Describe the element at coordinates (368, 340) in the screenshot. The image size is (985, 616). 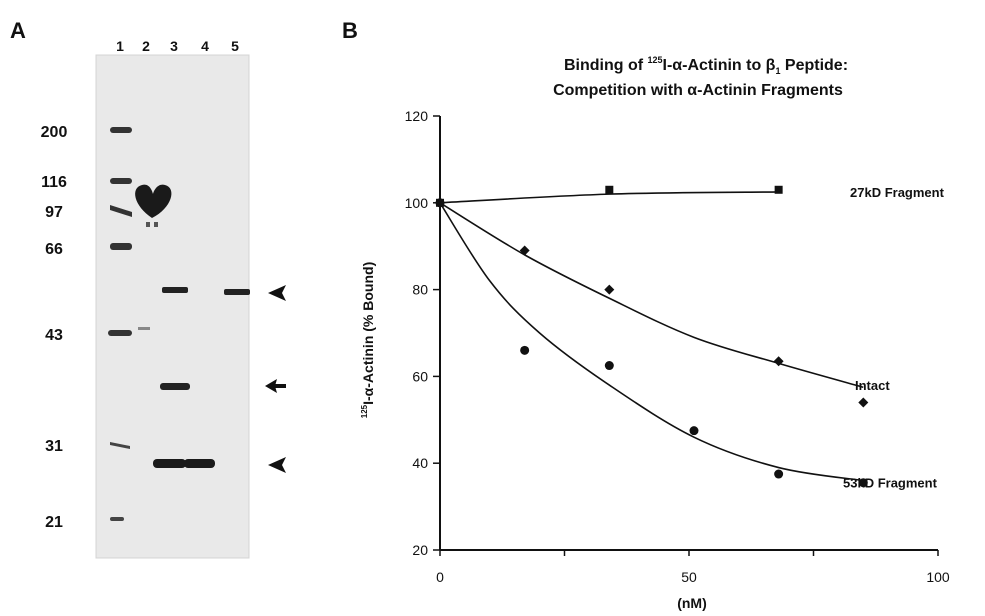
I see `y-axis-label: 125I-α-Actinin (% Bound)` at that location.